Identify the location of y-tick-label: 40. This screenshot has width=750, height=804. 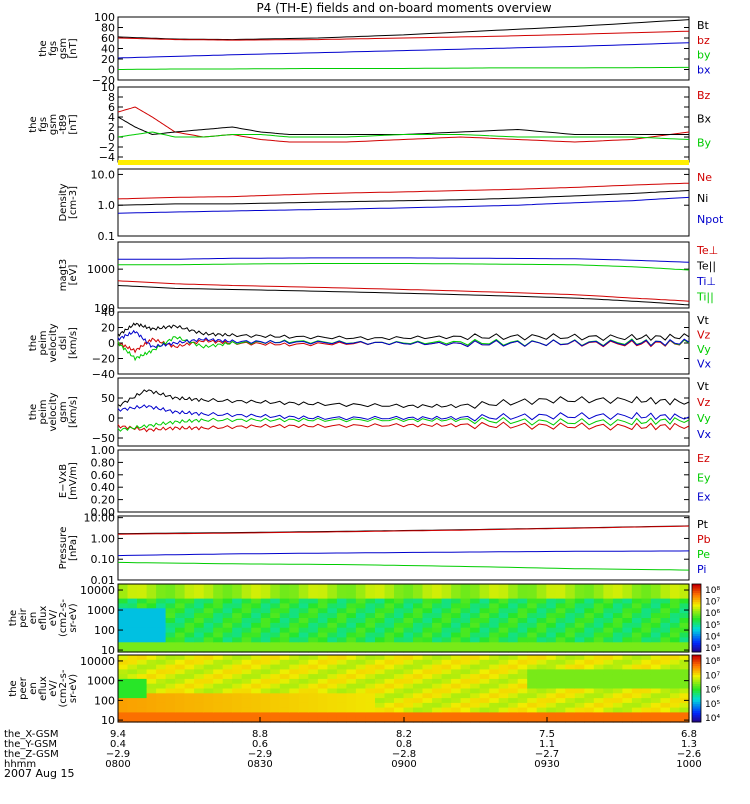
(108, 312).